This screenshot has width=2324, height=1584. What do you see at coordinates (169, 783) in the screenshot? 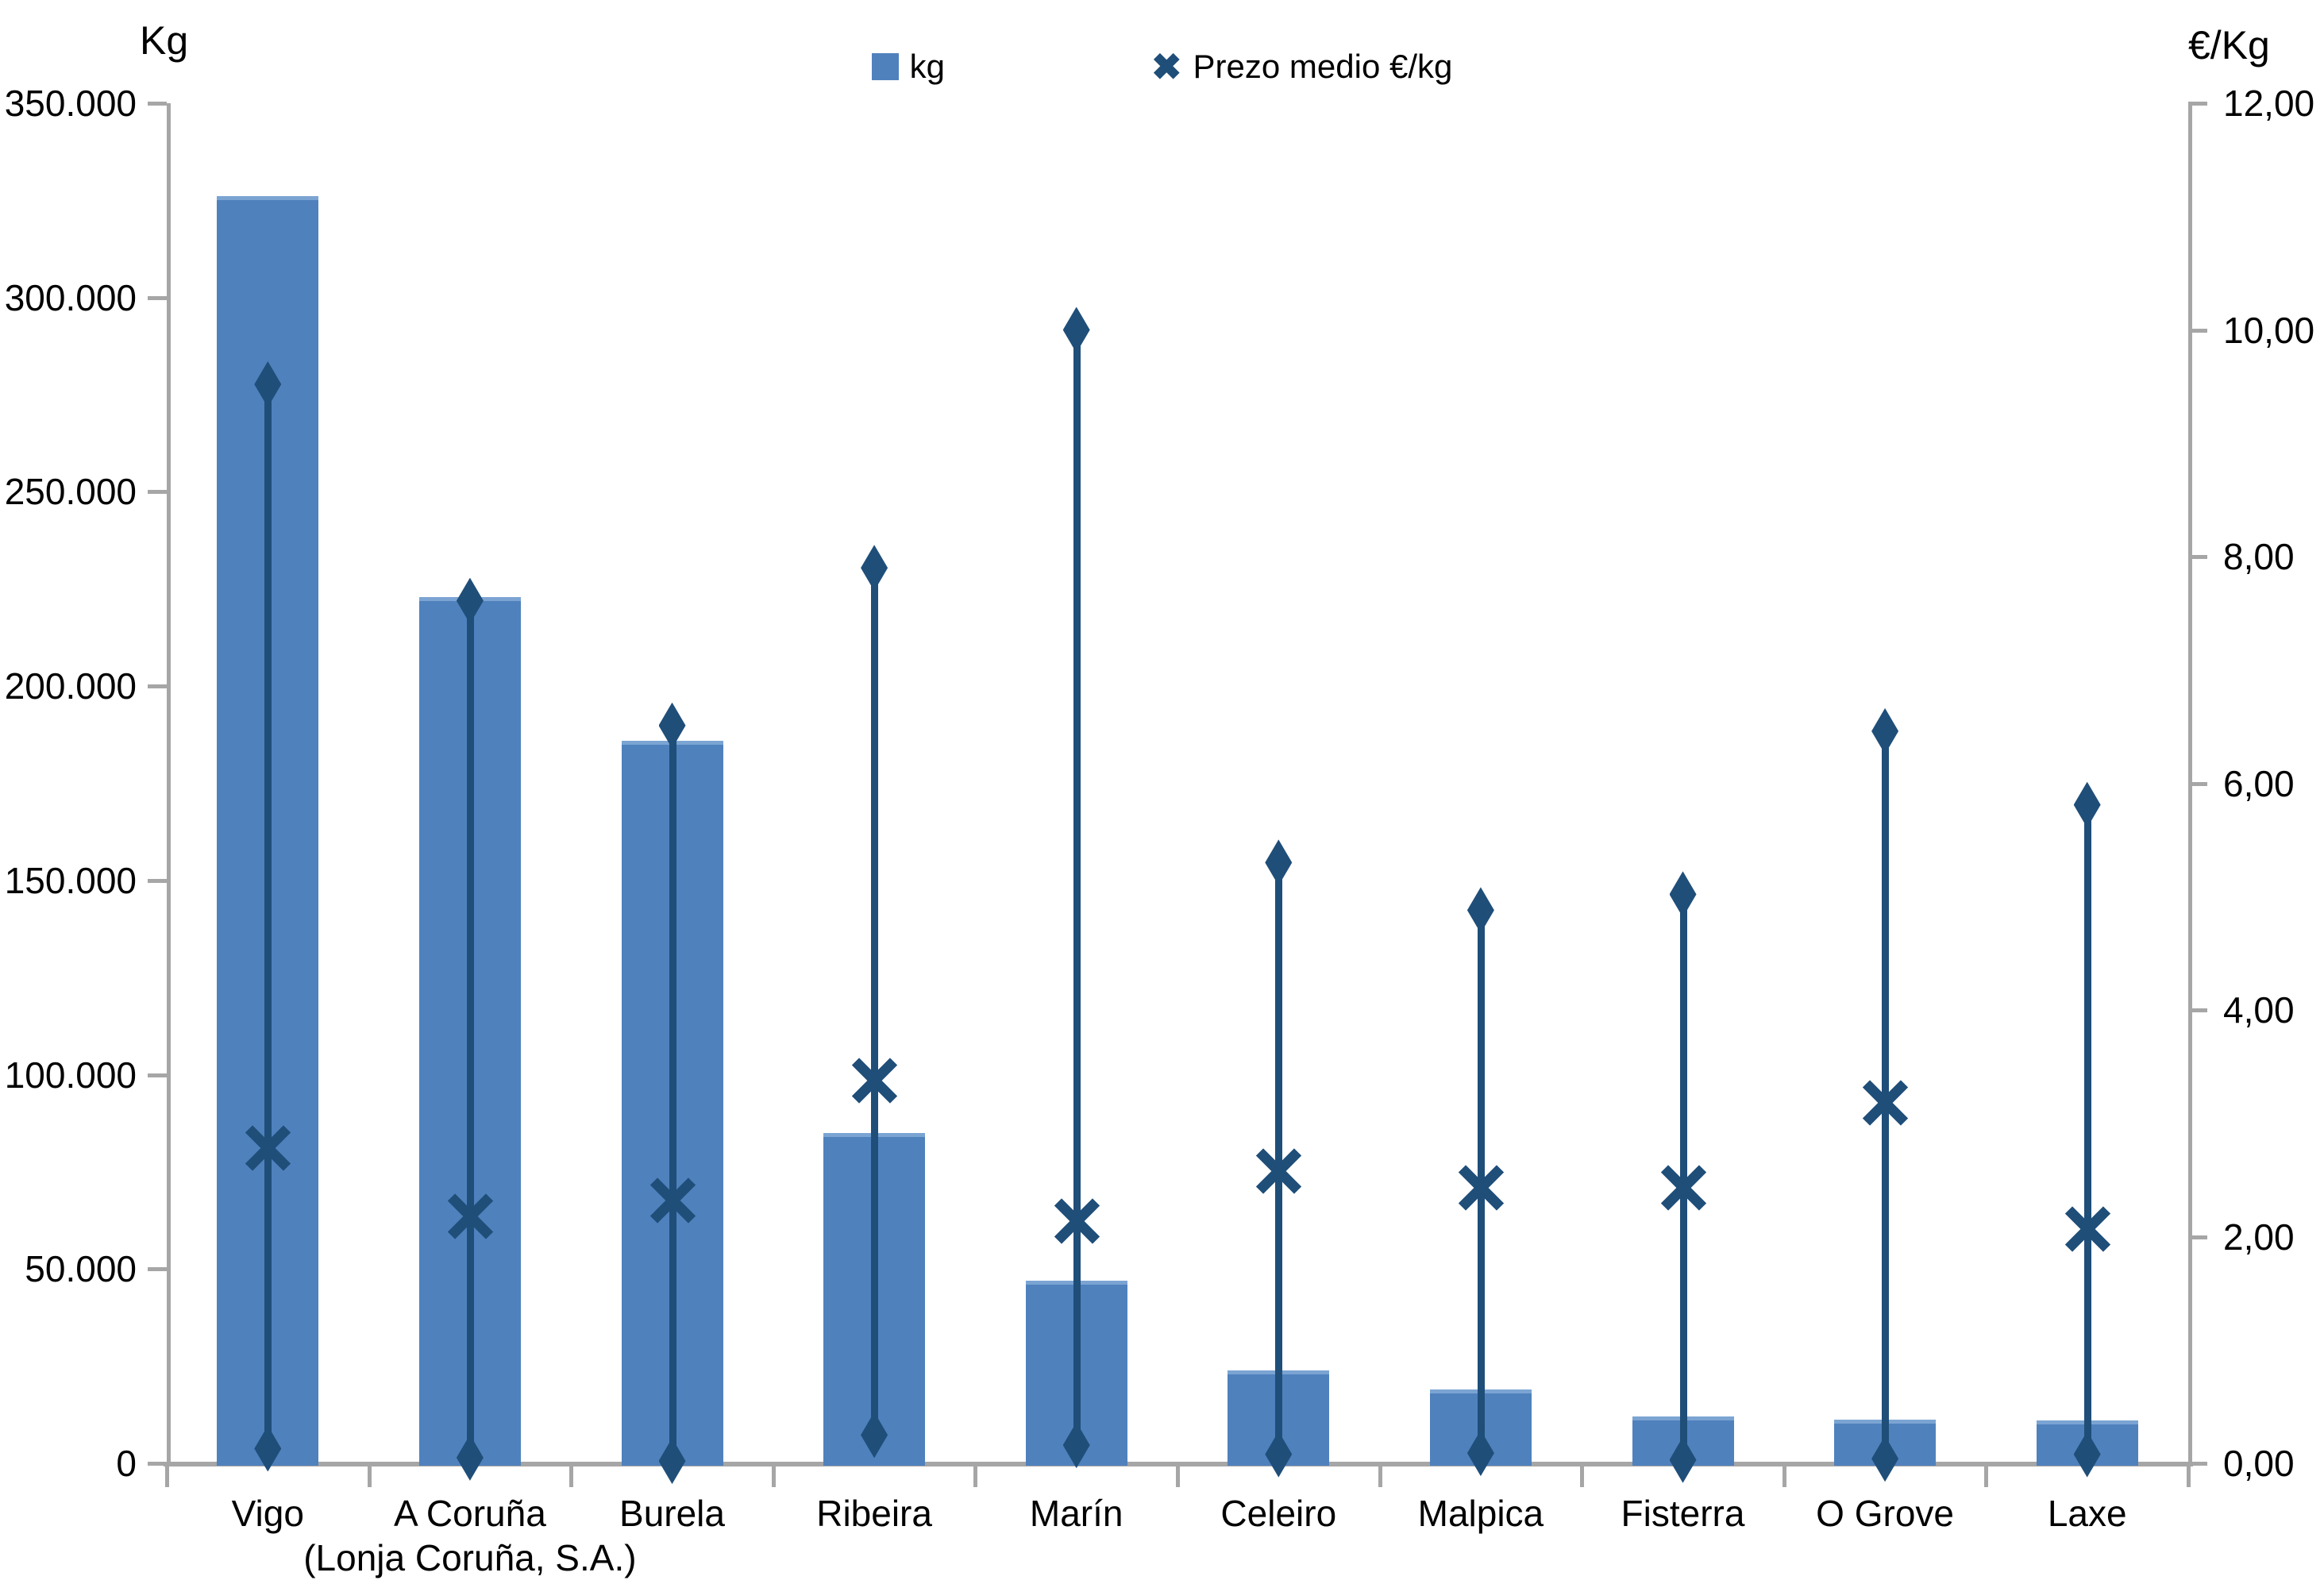
I see `left-y-axis-line` at bounding box center [169, 783].